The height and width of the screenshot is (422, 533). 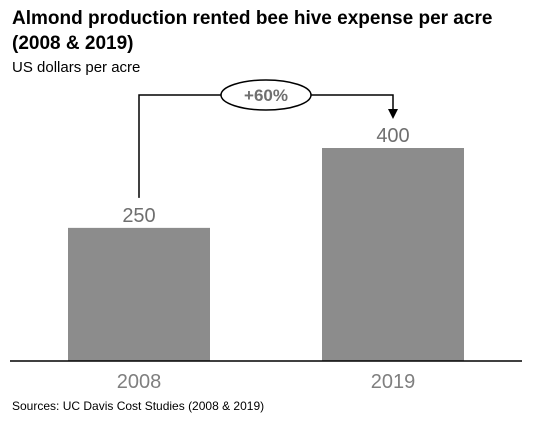 I want to click on bar-2019, so click(x=393, y=254).